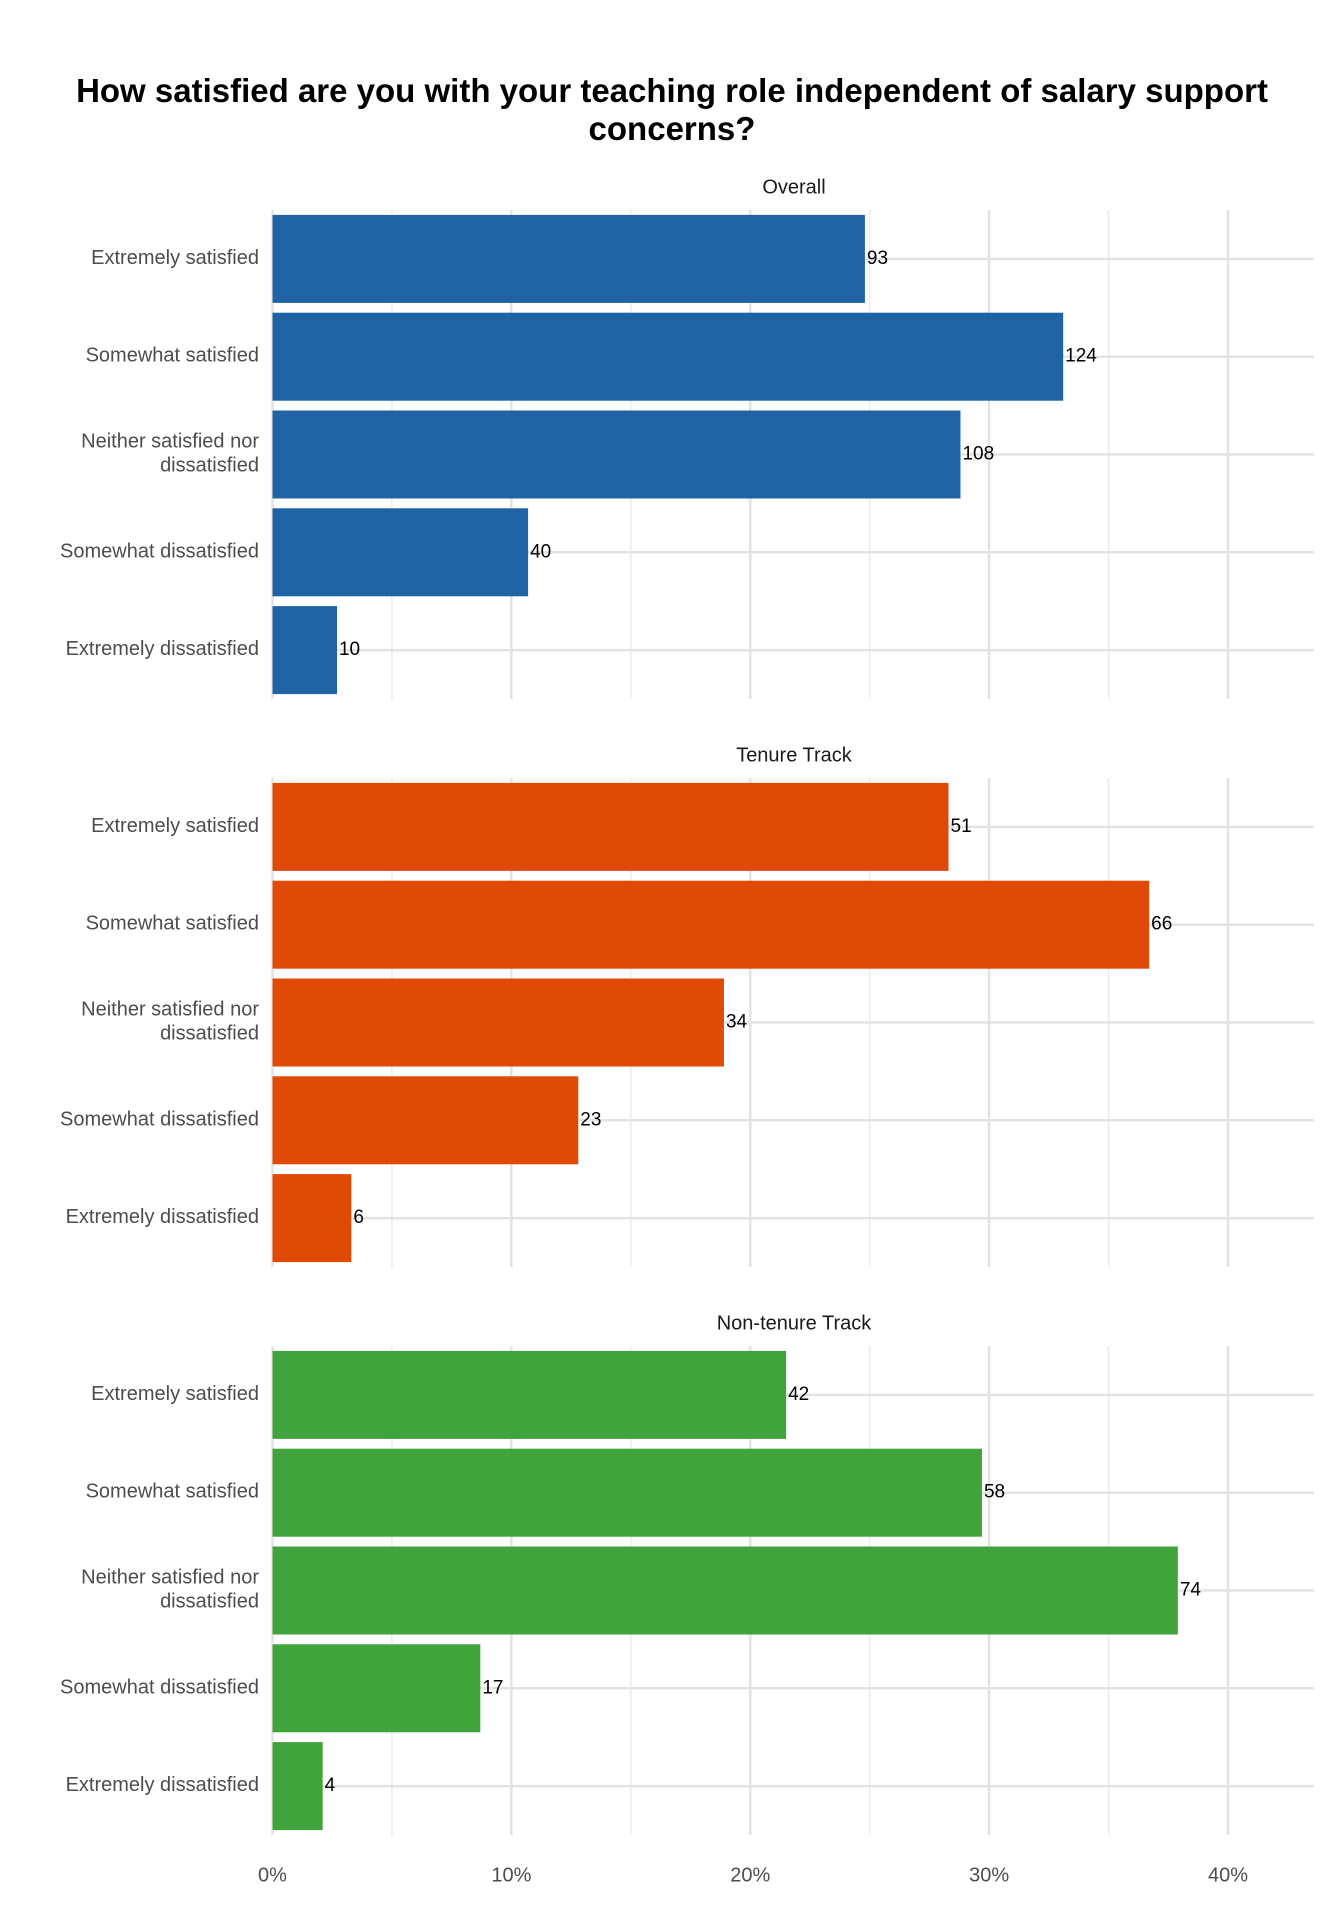 The width and height of the screenshot is (1344, 1920). I want to click on value-label: 23, so click(590, 1119).